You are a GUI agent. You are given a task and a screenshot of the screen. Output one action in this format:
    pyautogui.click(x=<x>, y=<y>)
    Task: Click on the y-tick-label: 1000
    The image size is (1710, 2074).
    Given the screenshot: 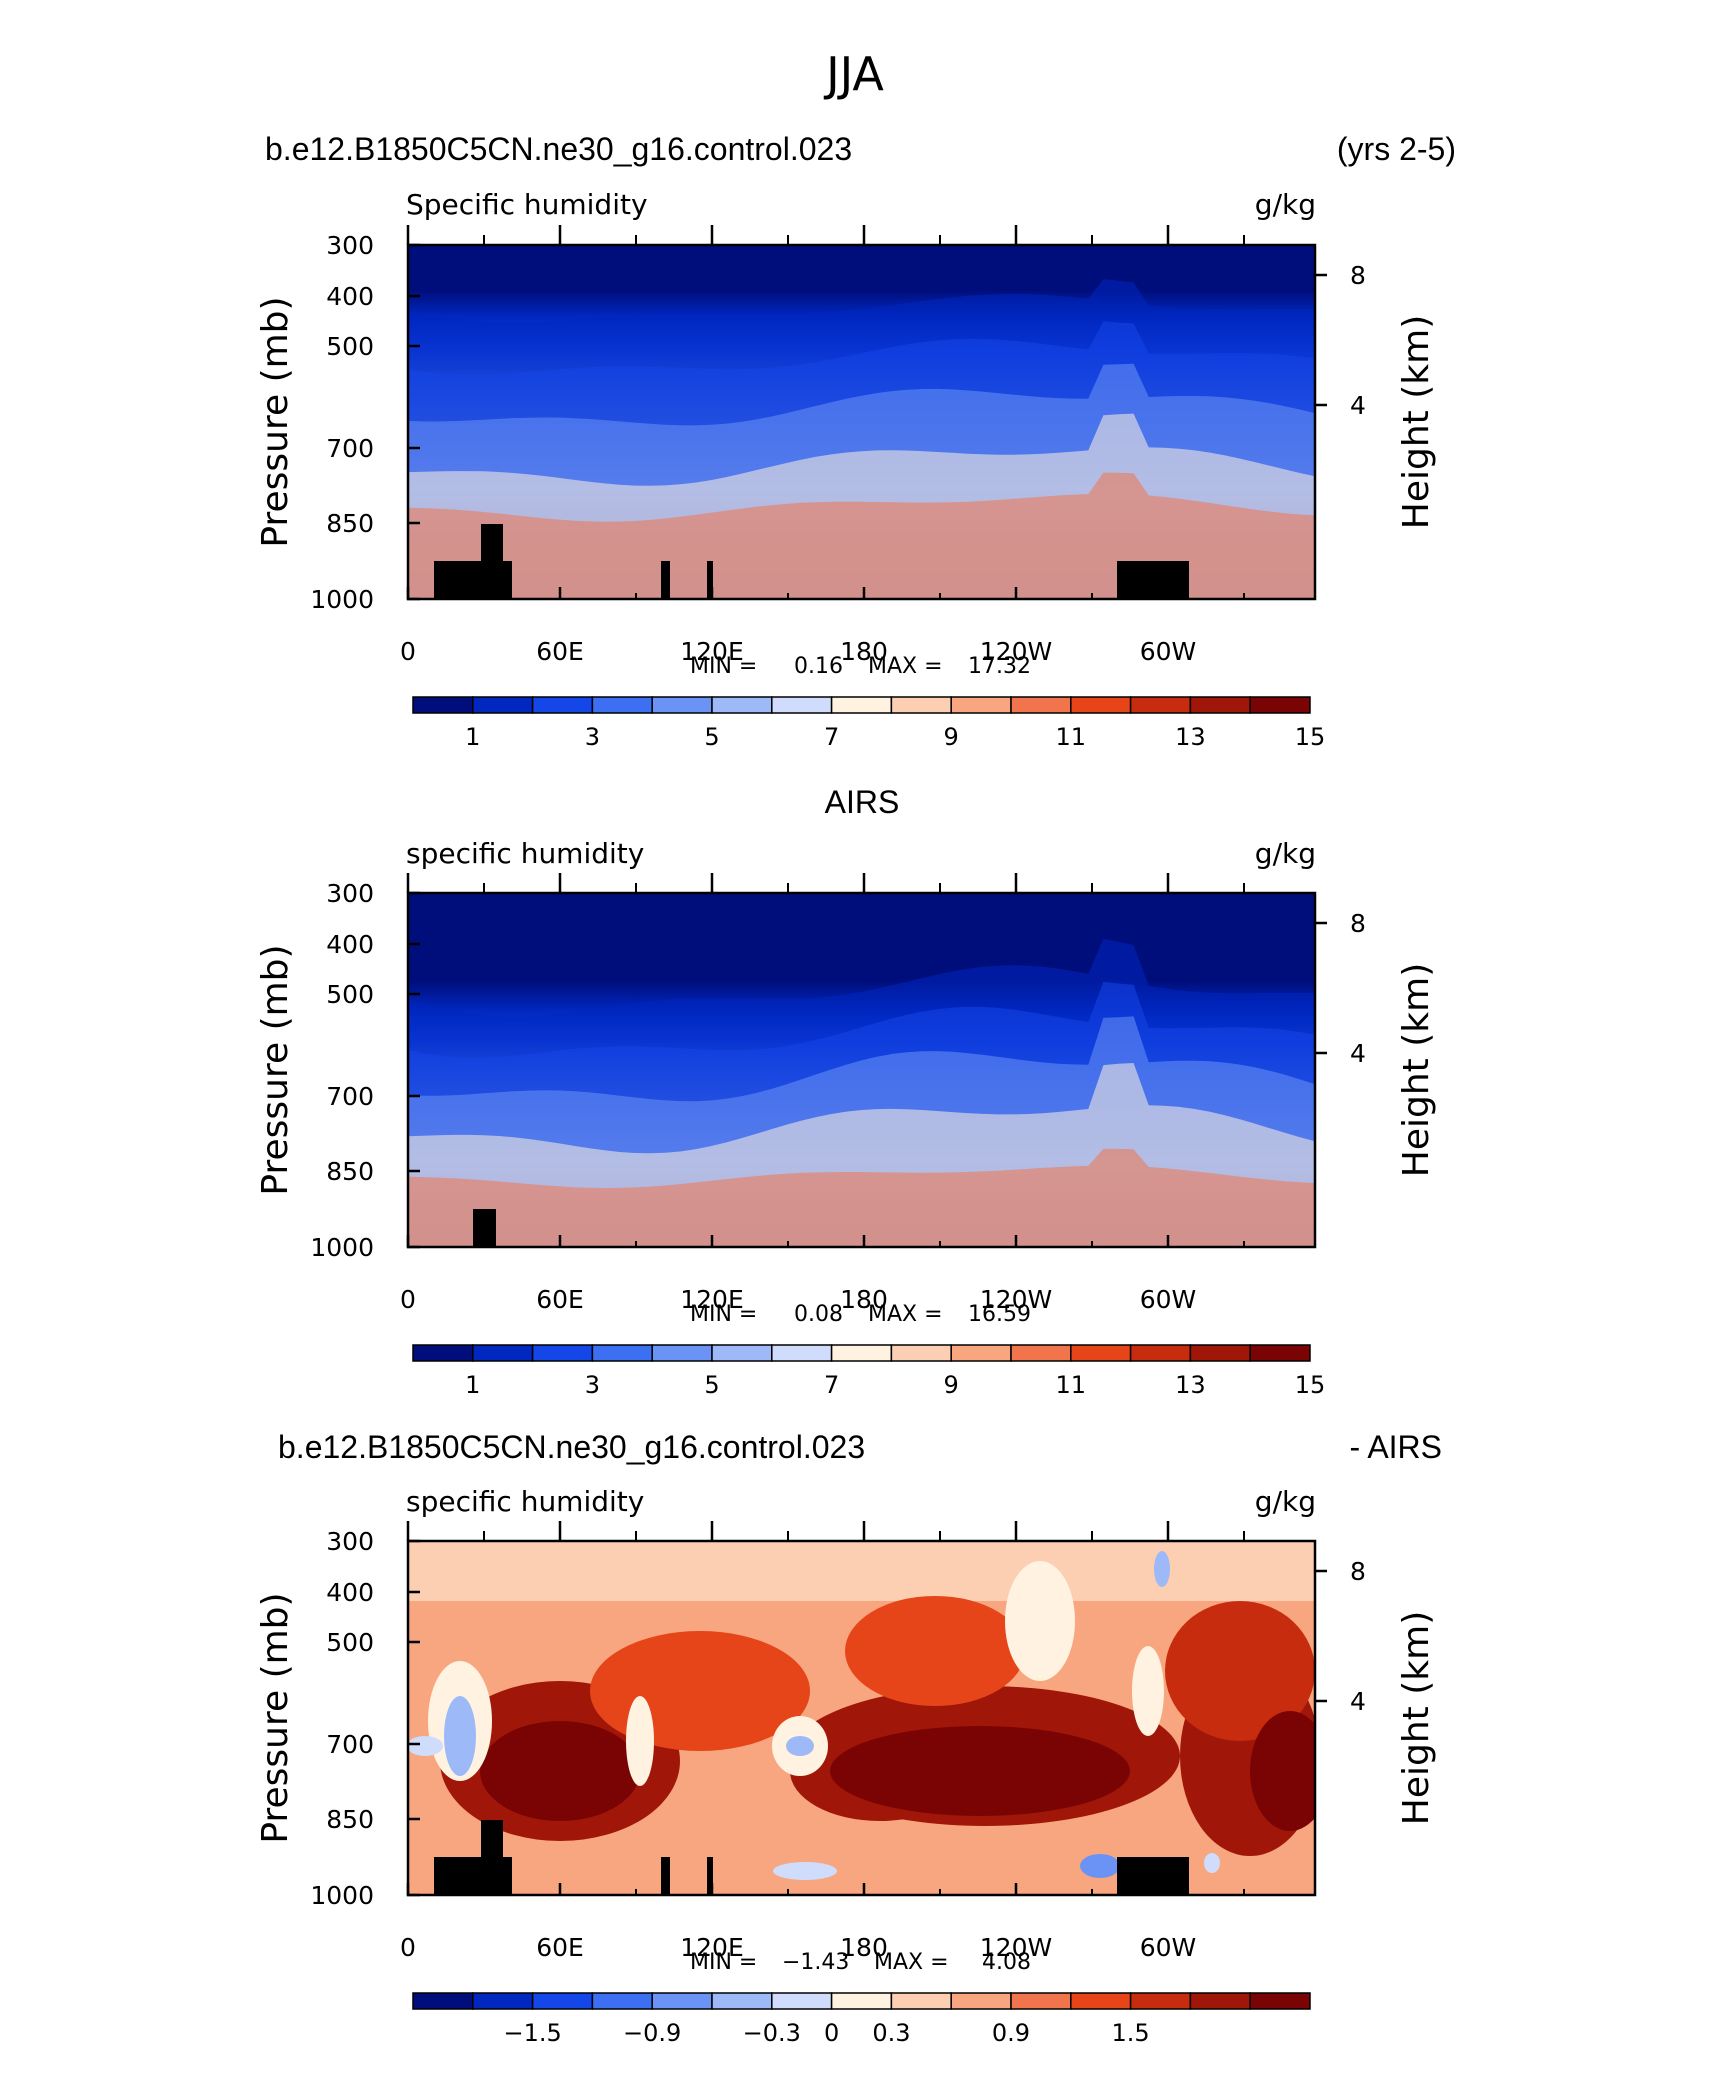 What is the action you would take?
    pyautogui.click(x=342, y=1247)
    